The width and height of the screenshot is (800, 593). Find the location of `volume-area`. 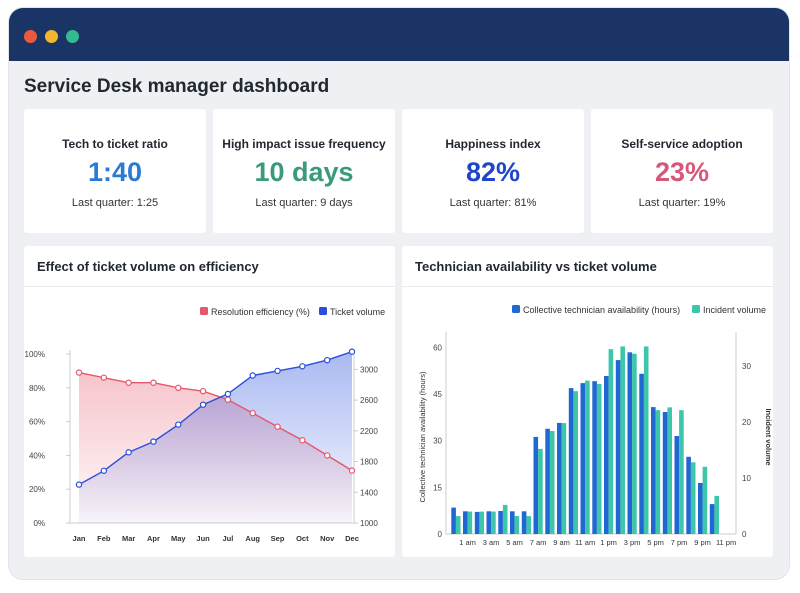

volume-area is located at coordinates (215, 437).